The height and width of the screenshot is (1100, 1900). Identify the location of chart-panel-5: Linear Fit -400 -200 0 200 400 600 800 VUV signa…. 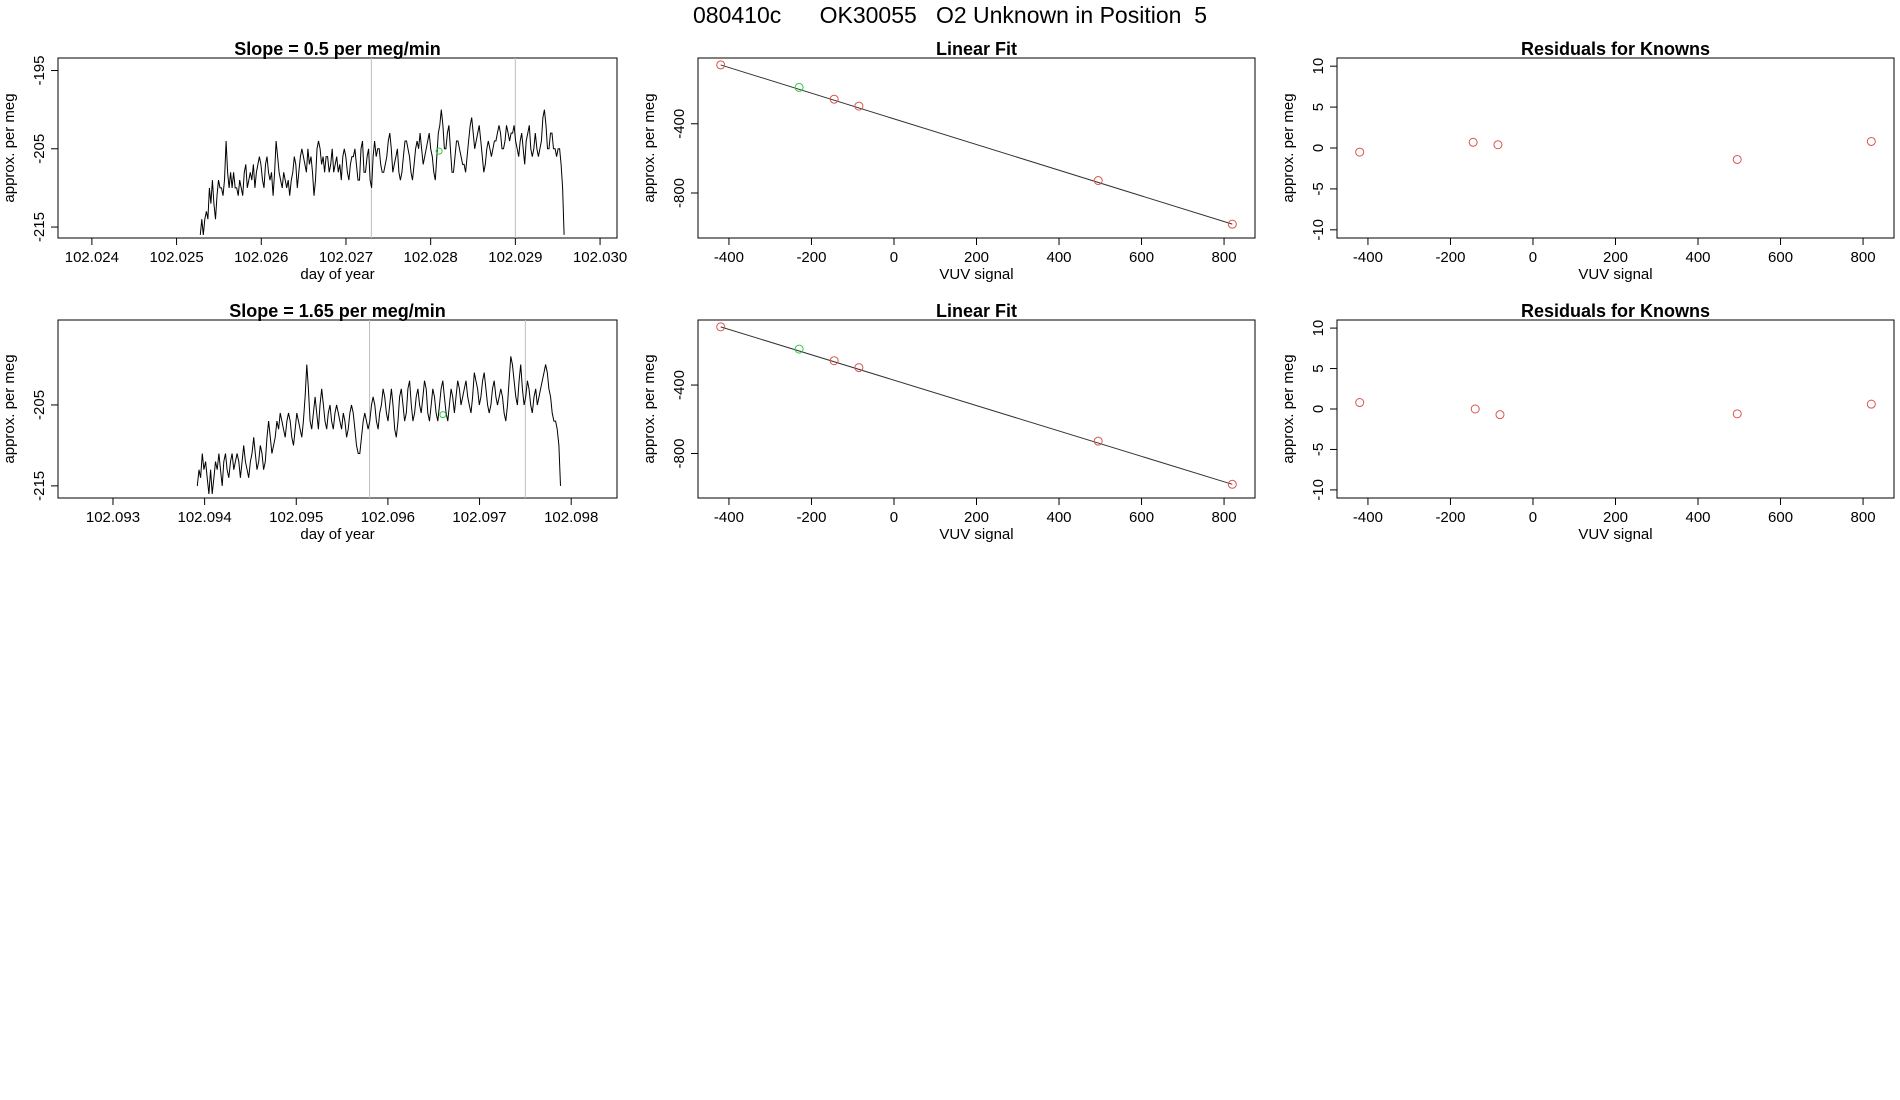
(948, 422).